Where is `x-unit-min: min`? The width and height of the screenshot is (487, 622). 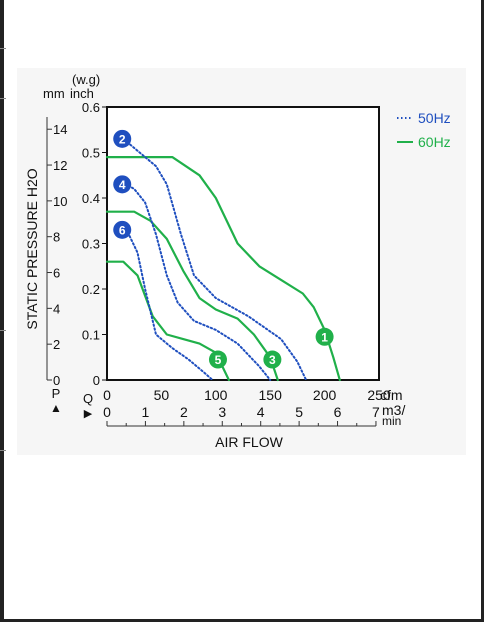 x-unit-min: min is located at coordinates (391, 421).